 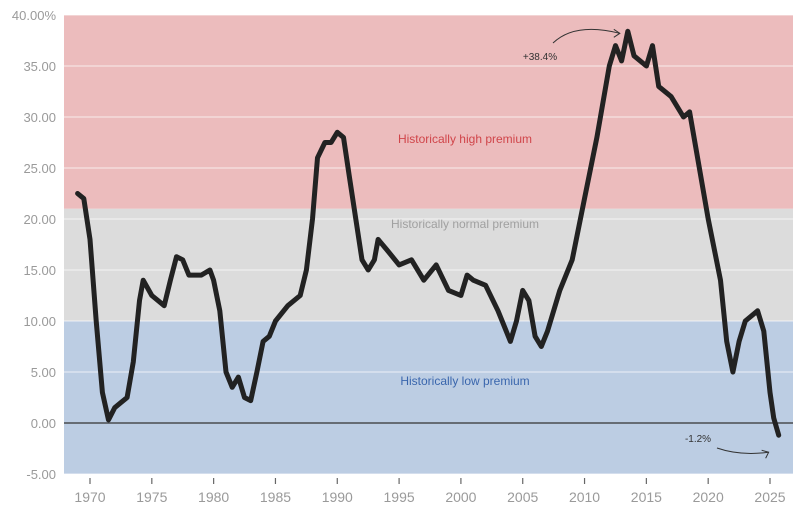 I want to click on y-tick-label: -5.00, so click(x=41, y=474).